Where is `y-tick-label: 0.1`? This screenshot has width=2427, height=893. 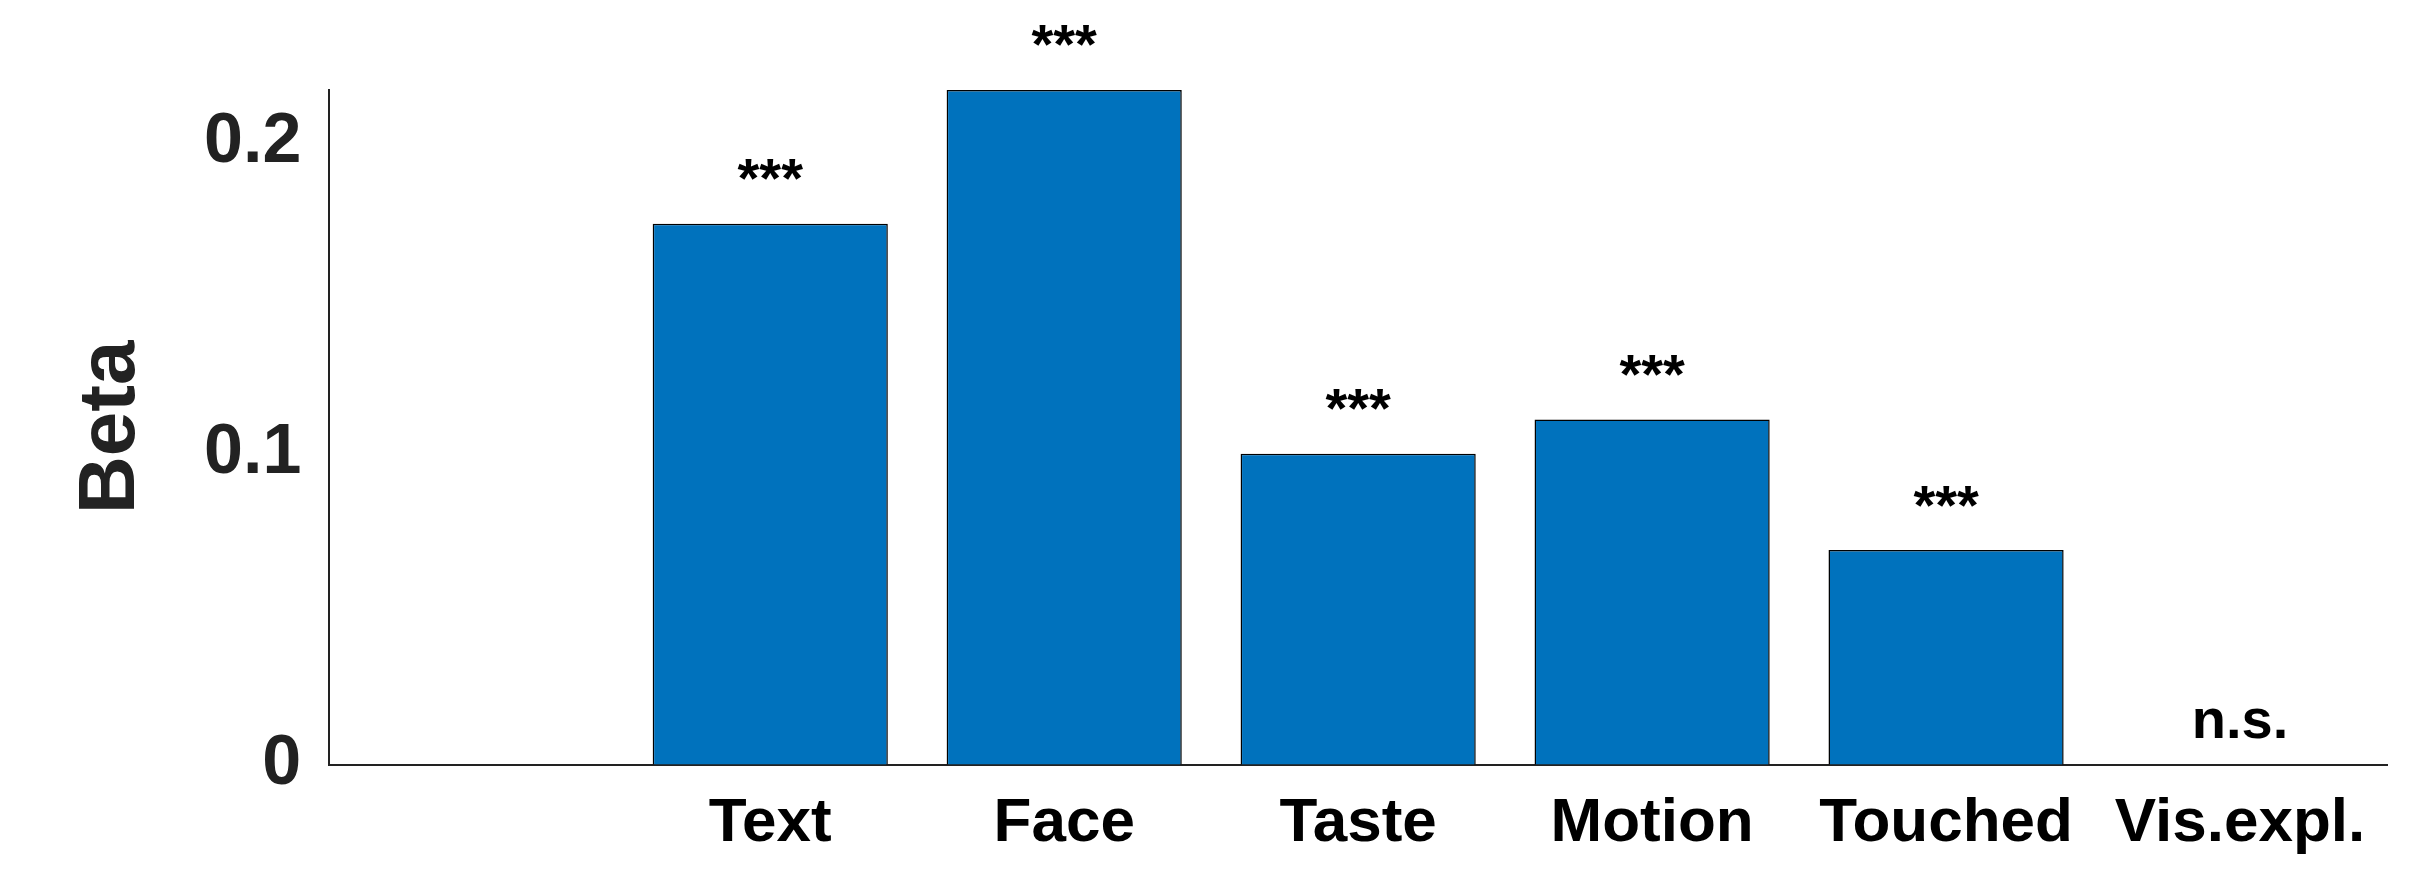 y-tick-label: 0.1 is located at coordinates (253, 449).